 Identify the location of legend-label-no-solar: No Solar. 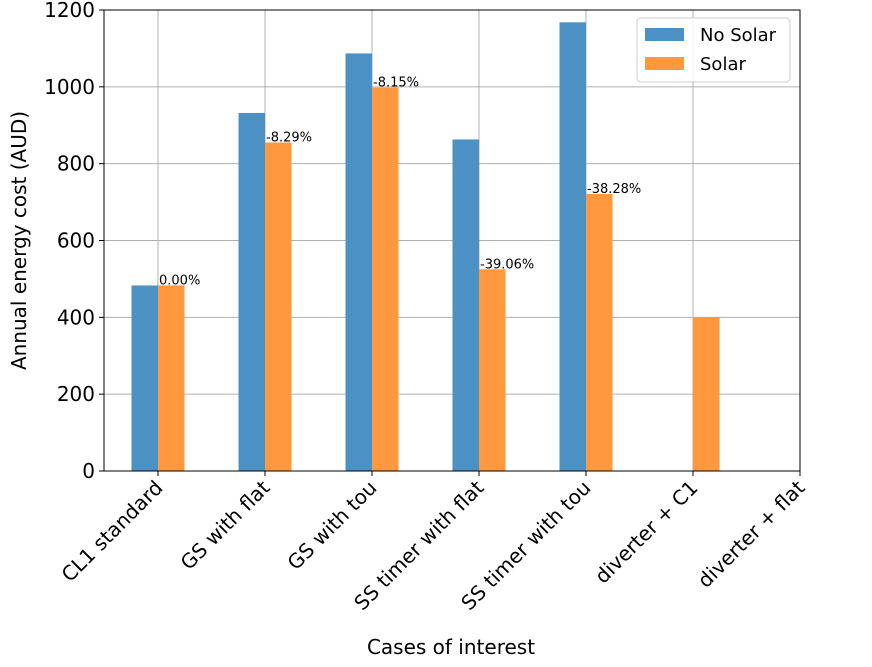
(738, 35).